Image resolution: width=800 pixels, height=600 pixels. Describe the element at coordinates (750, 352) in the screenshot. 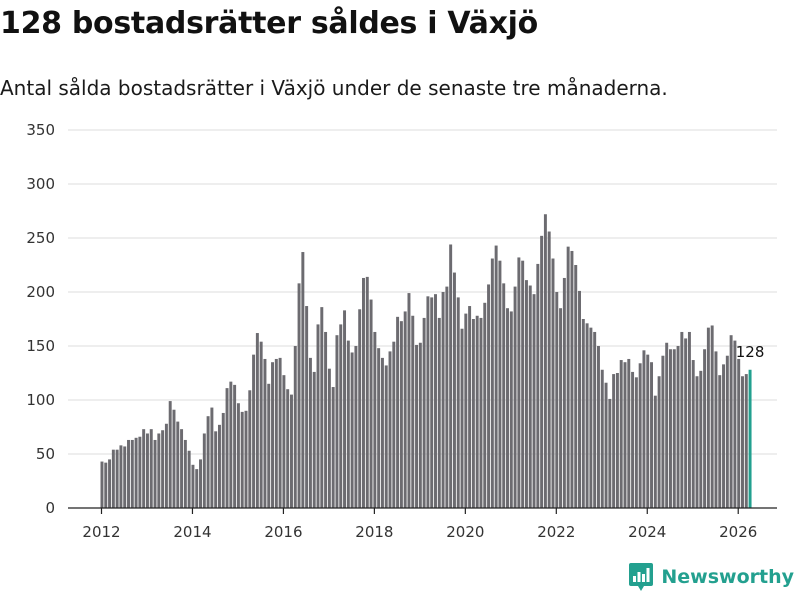

I see `last-value-label: 128` at that location.